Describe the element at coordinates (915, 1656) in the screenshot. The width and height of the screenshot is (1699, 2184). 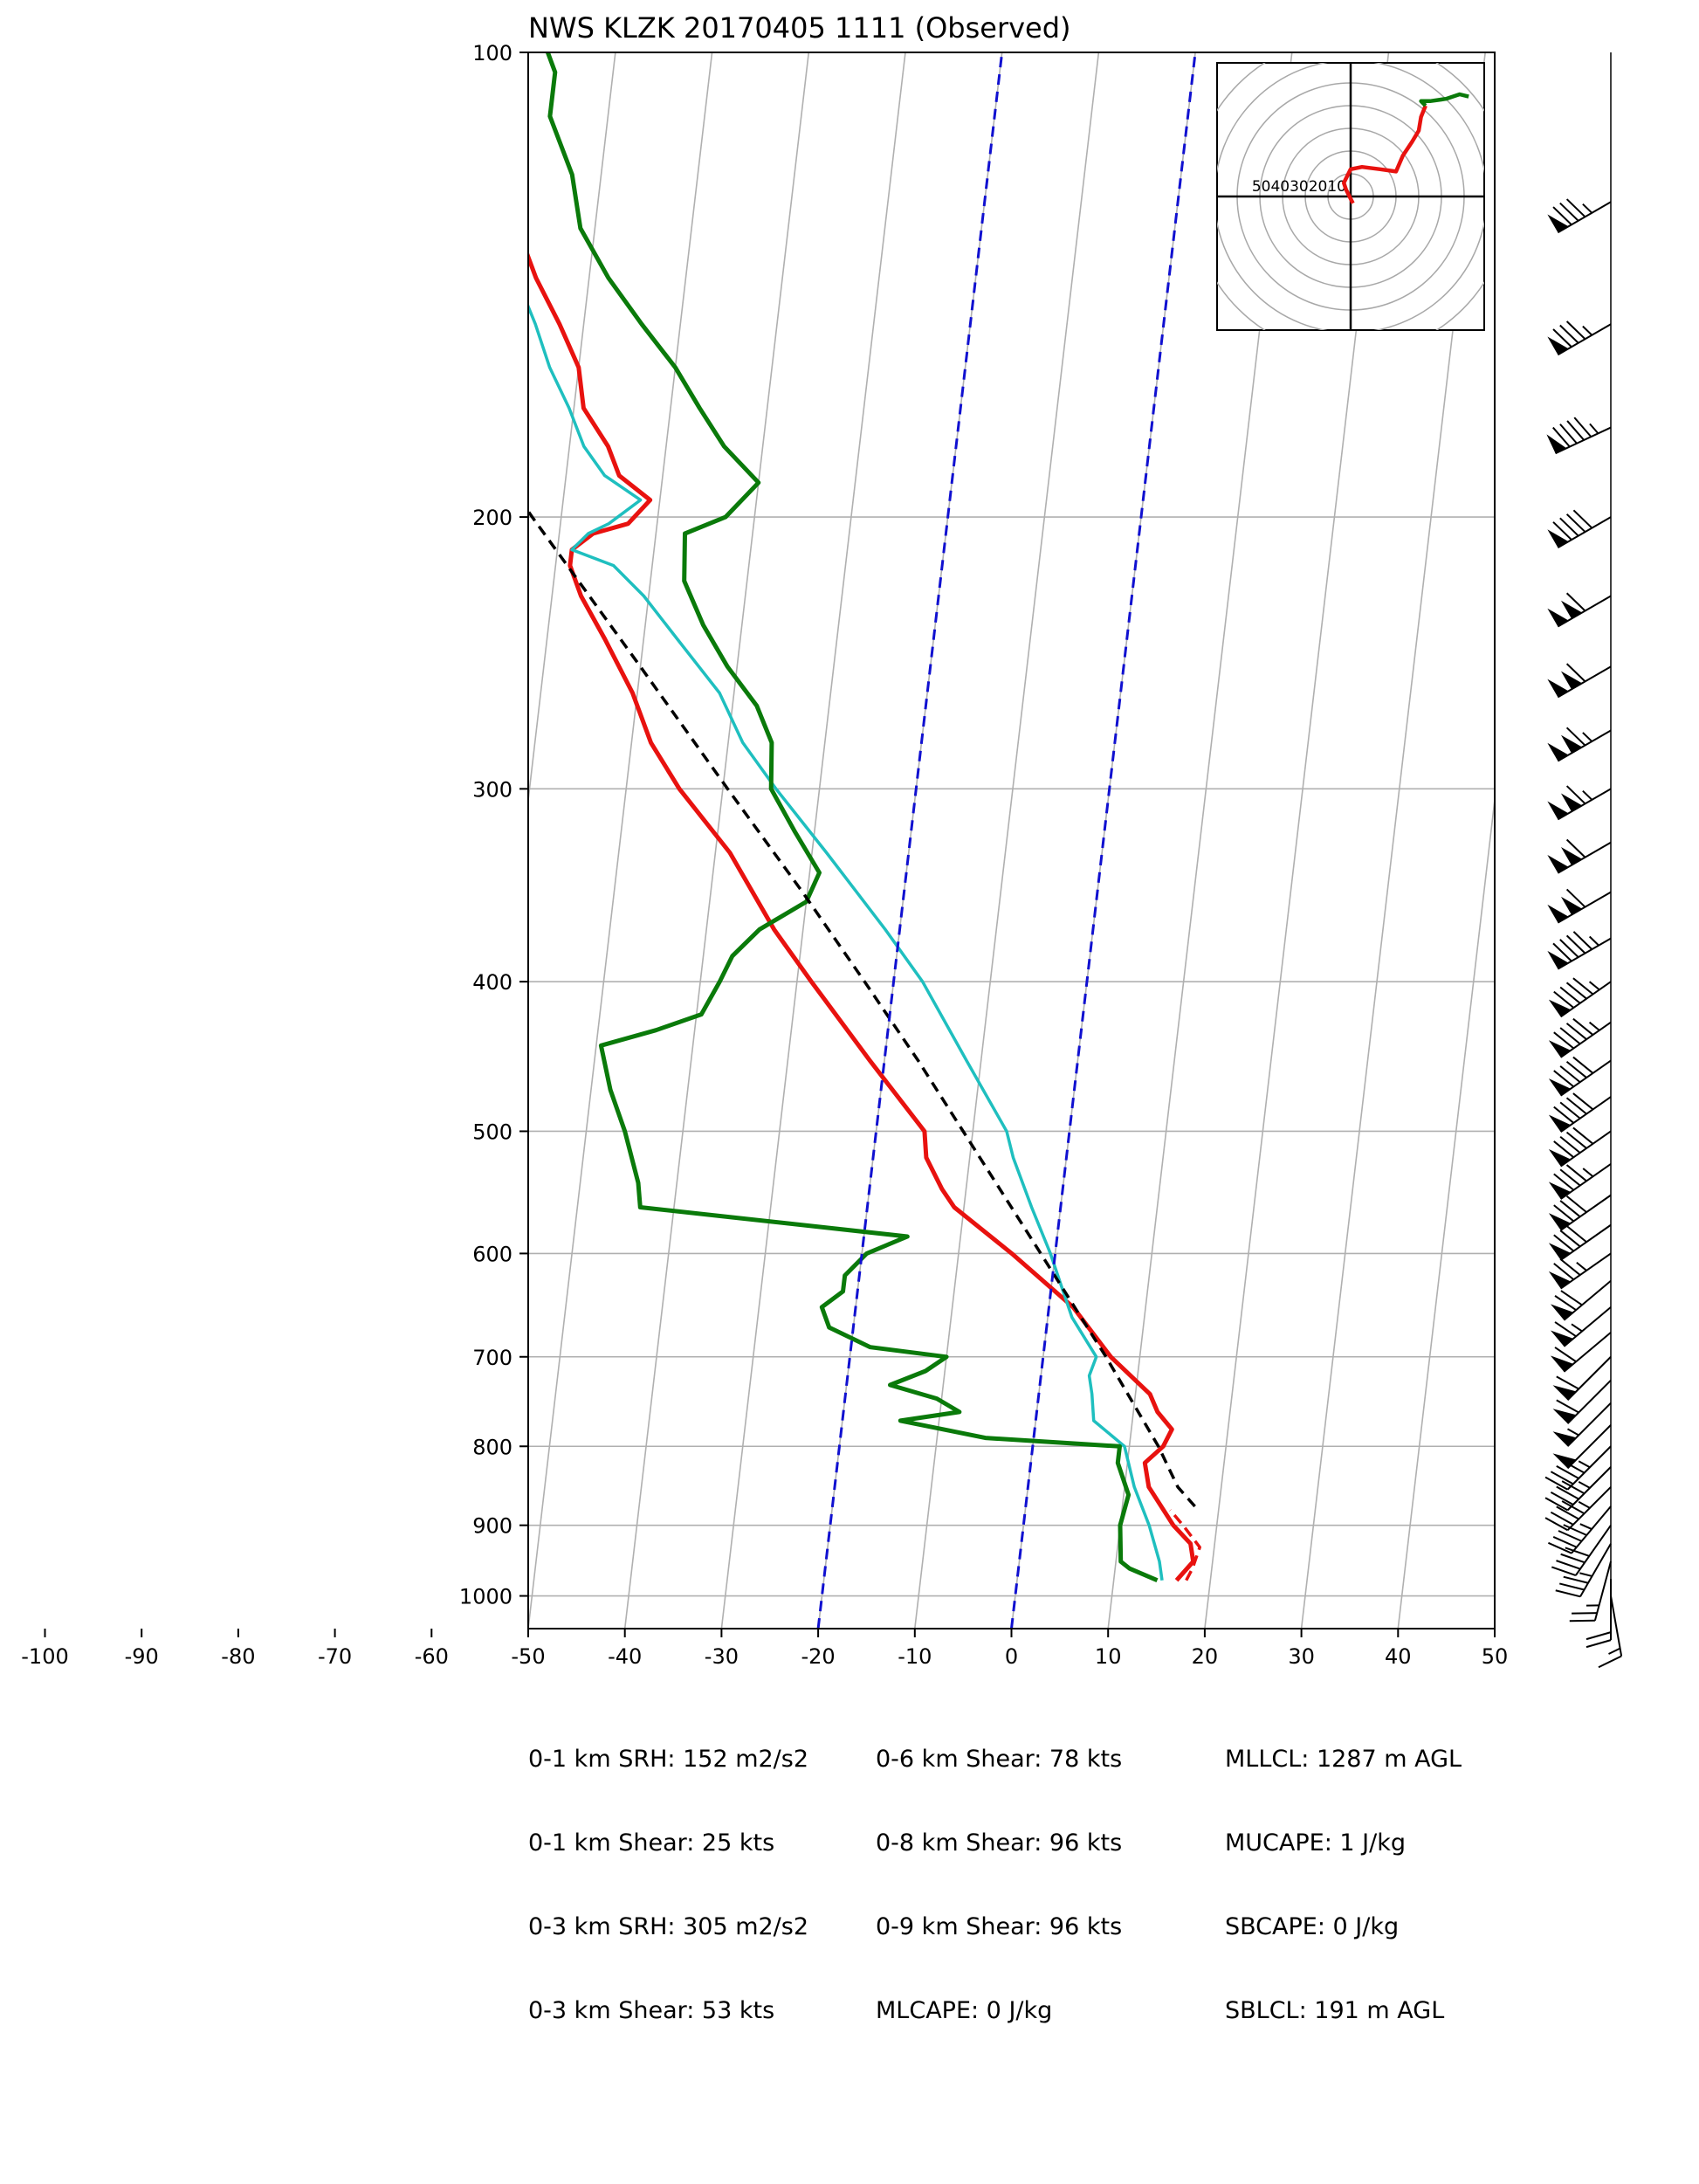
I see `x-tick-label: -10` at that location.